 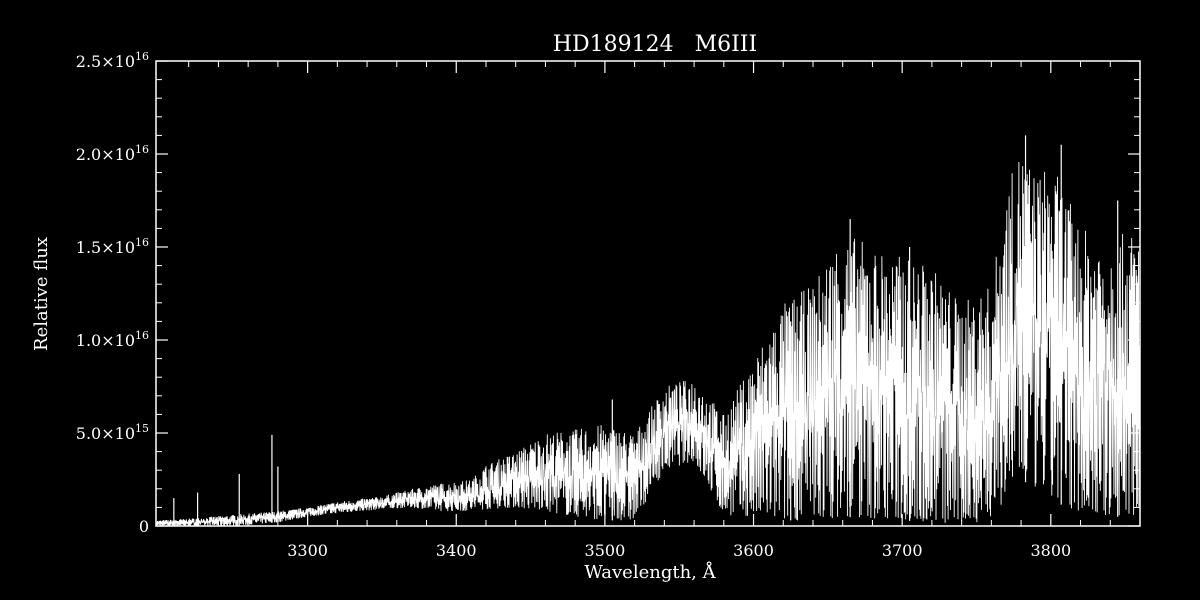 I want to click on y-tick-label: 2.5×10¹⁶, so click(x=112, y=60).